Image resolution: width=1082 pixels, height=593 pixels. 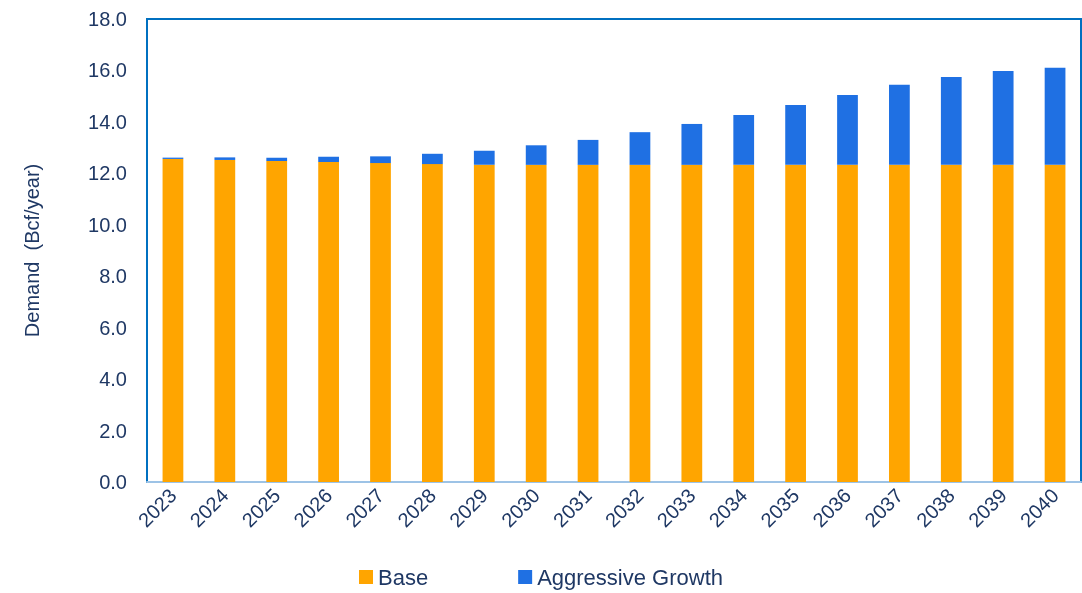 What do you see at coordinates (107, 224) in the screenshot?
I see `y-tick-label: 10.0` at bounding box center [107, 224].